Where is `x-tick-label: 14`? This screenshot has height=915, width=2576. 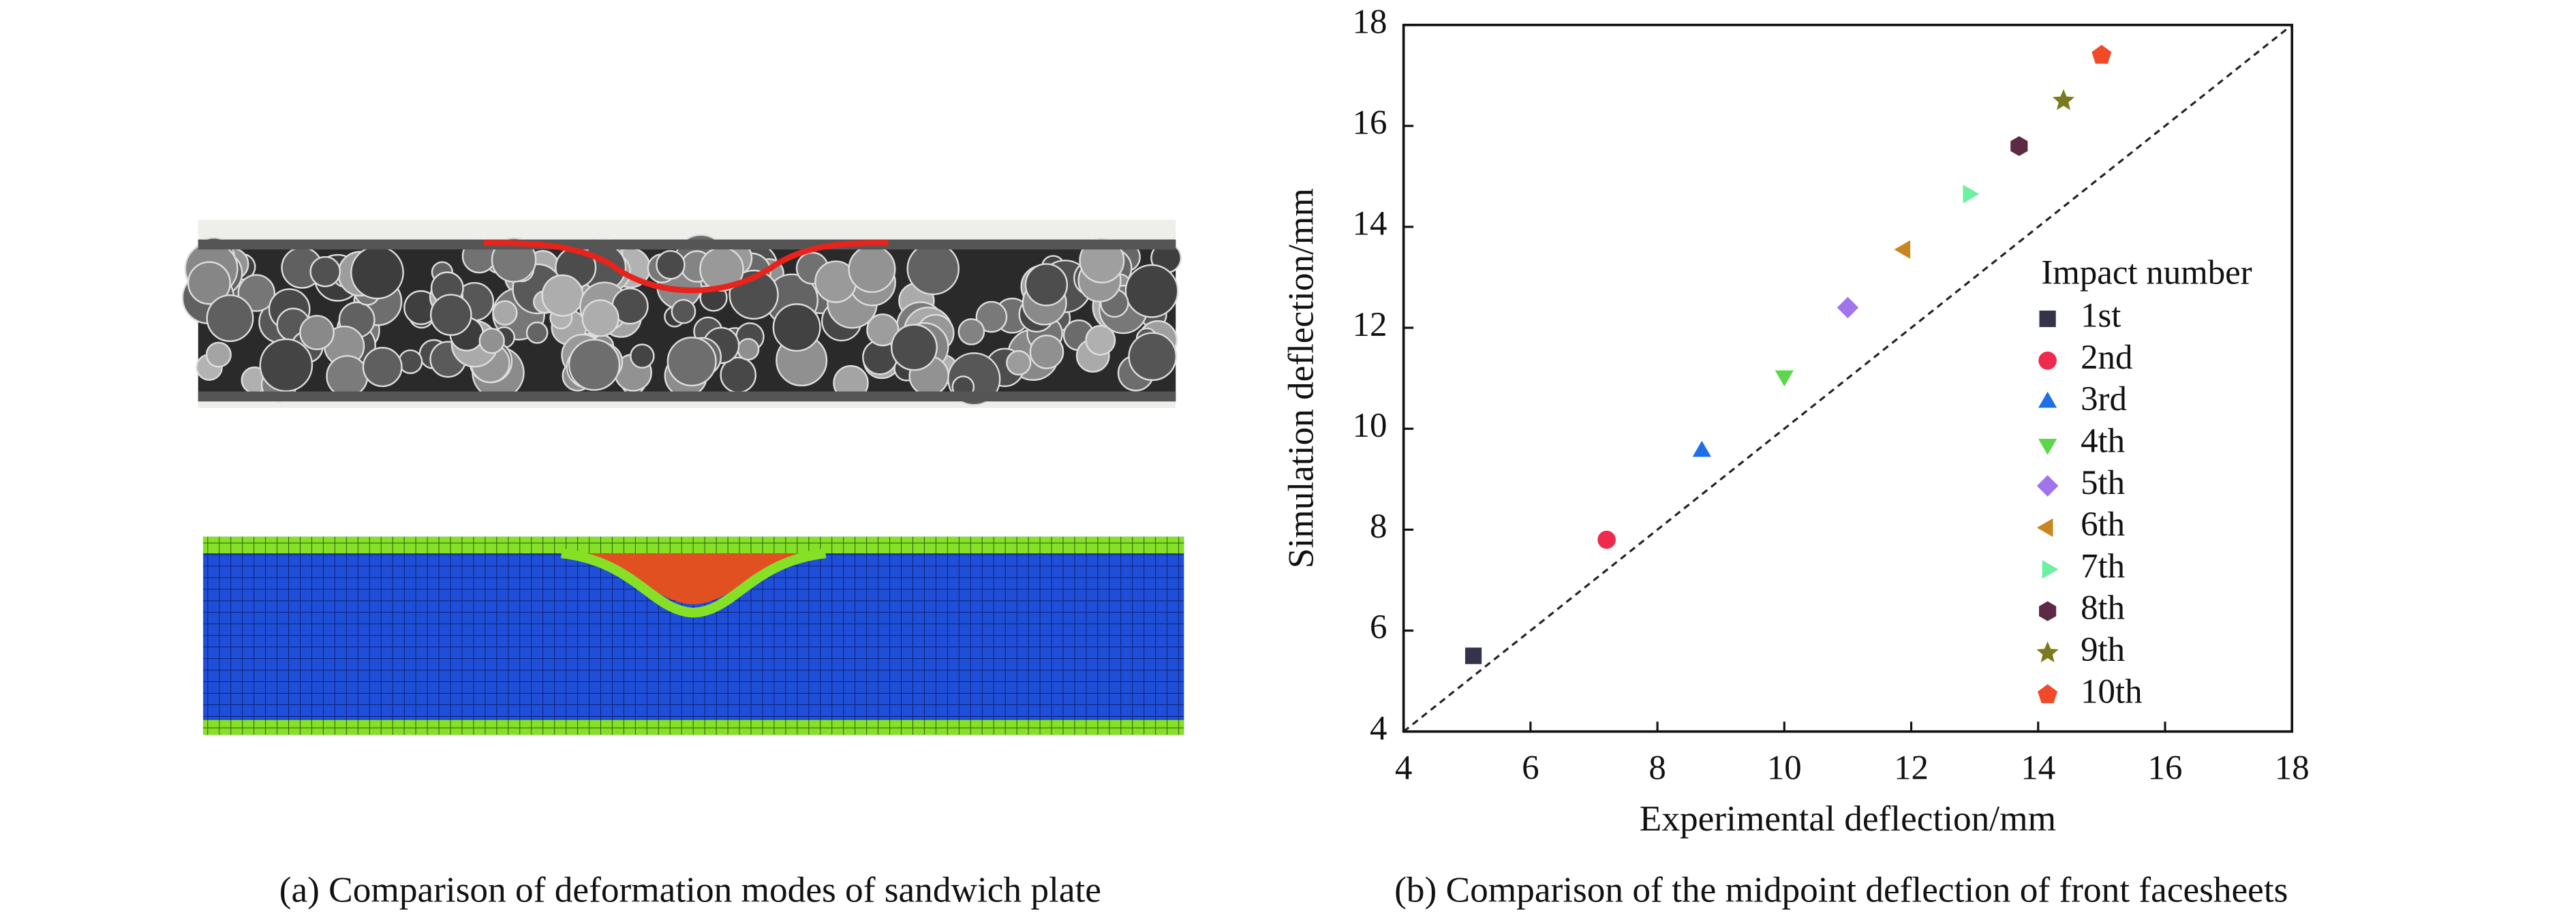
x-tick-label: 14 is located at coordinates (2038, 768).